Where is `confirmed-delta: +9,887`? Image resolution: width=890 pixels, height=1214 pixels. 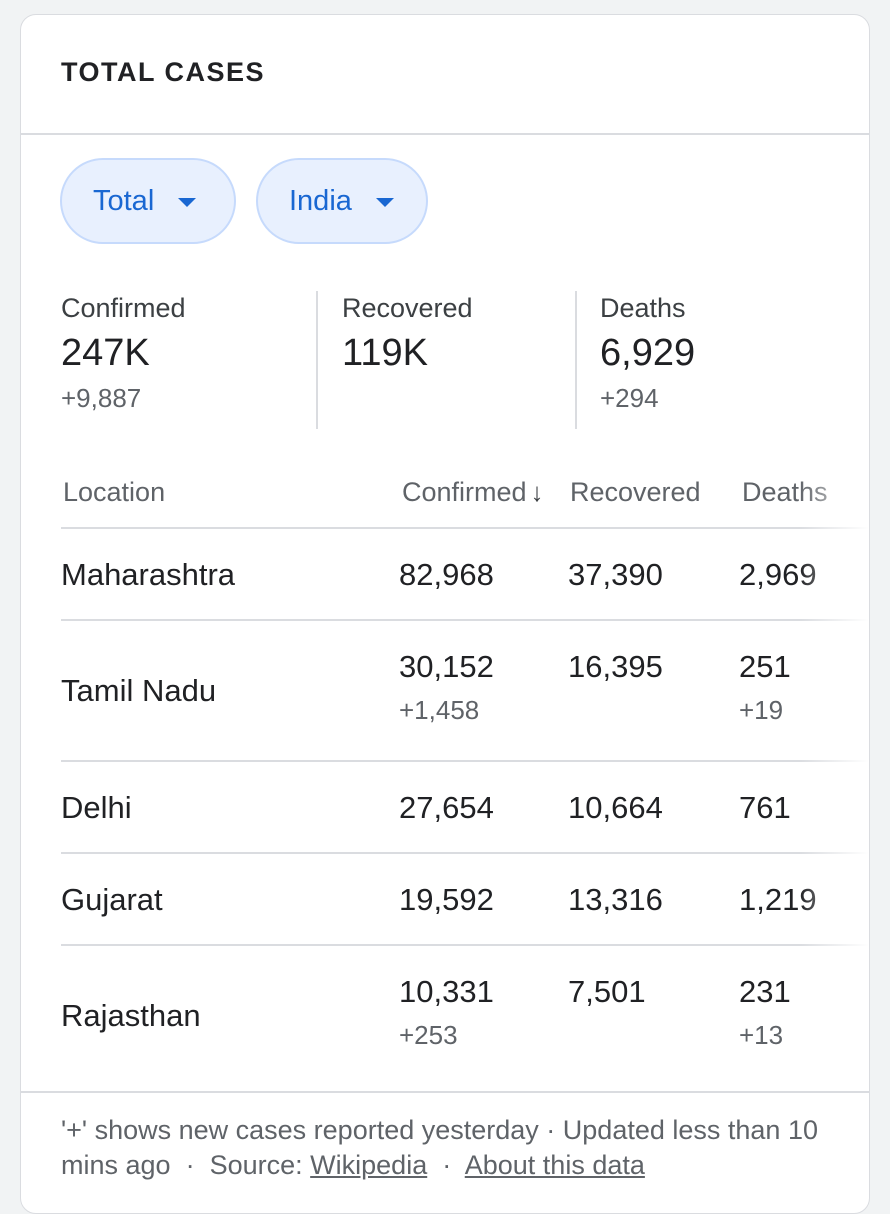 confirmed-delta: +9,887 is located at coordinates (101, 398).